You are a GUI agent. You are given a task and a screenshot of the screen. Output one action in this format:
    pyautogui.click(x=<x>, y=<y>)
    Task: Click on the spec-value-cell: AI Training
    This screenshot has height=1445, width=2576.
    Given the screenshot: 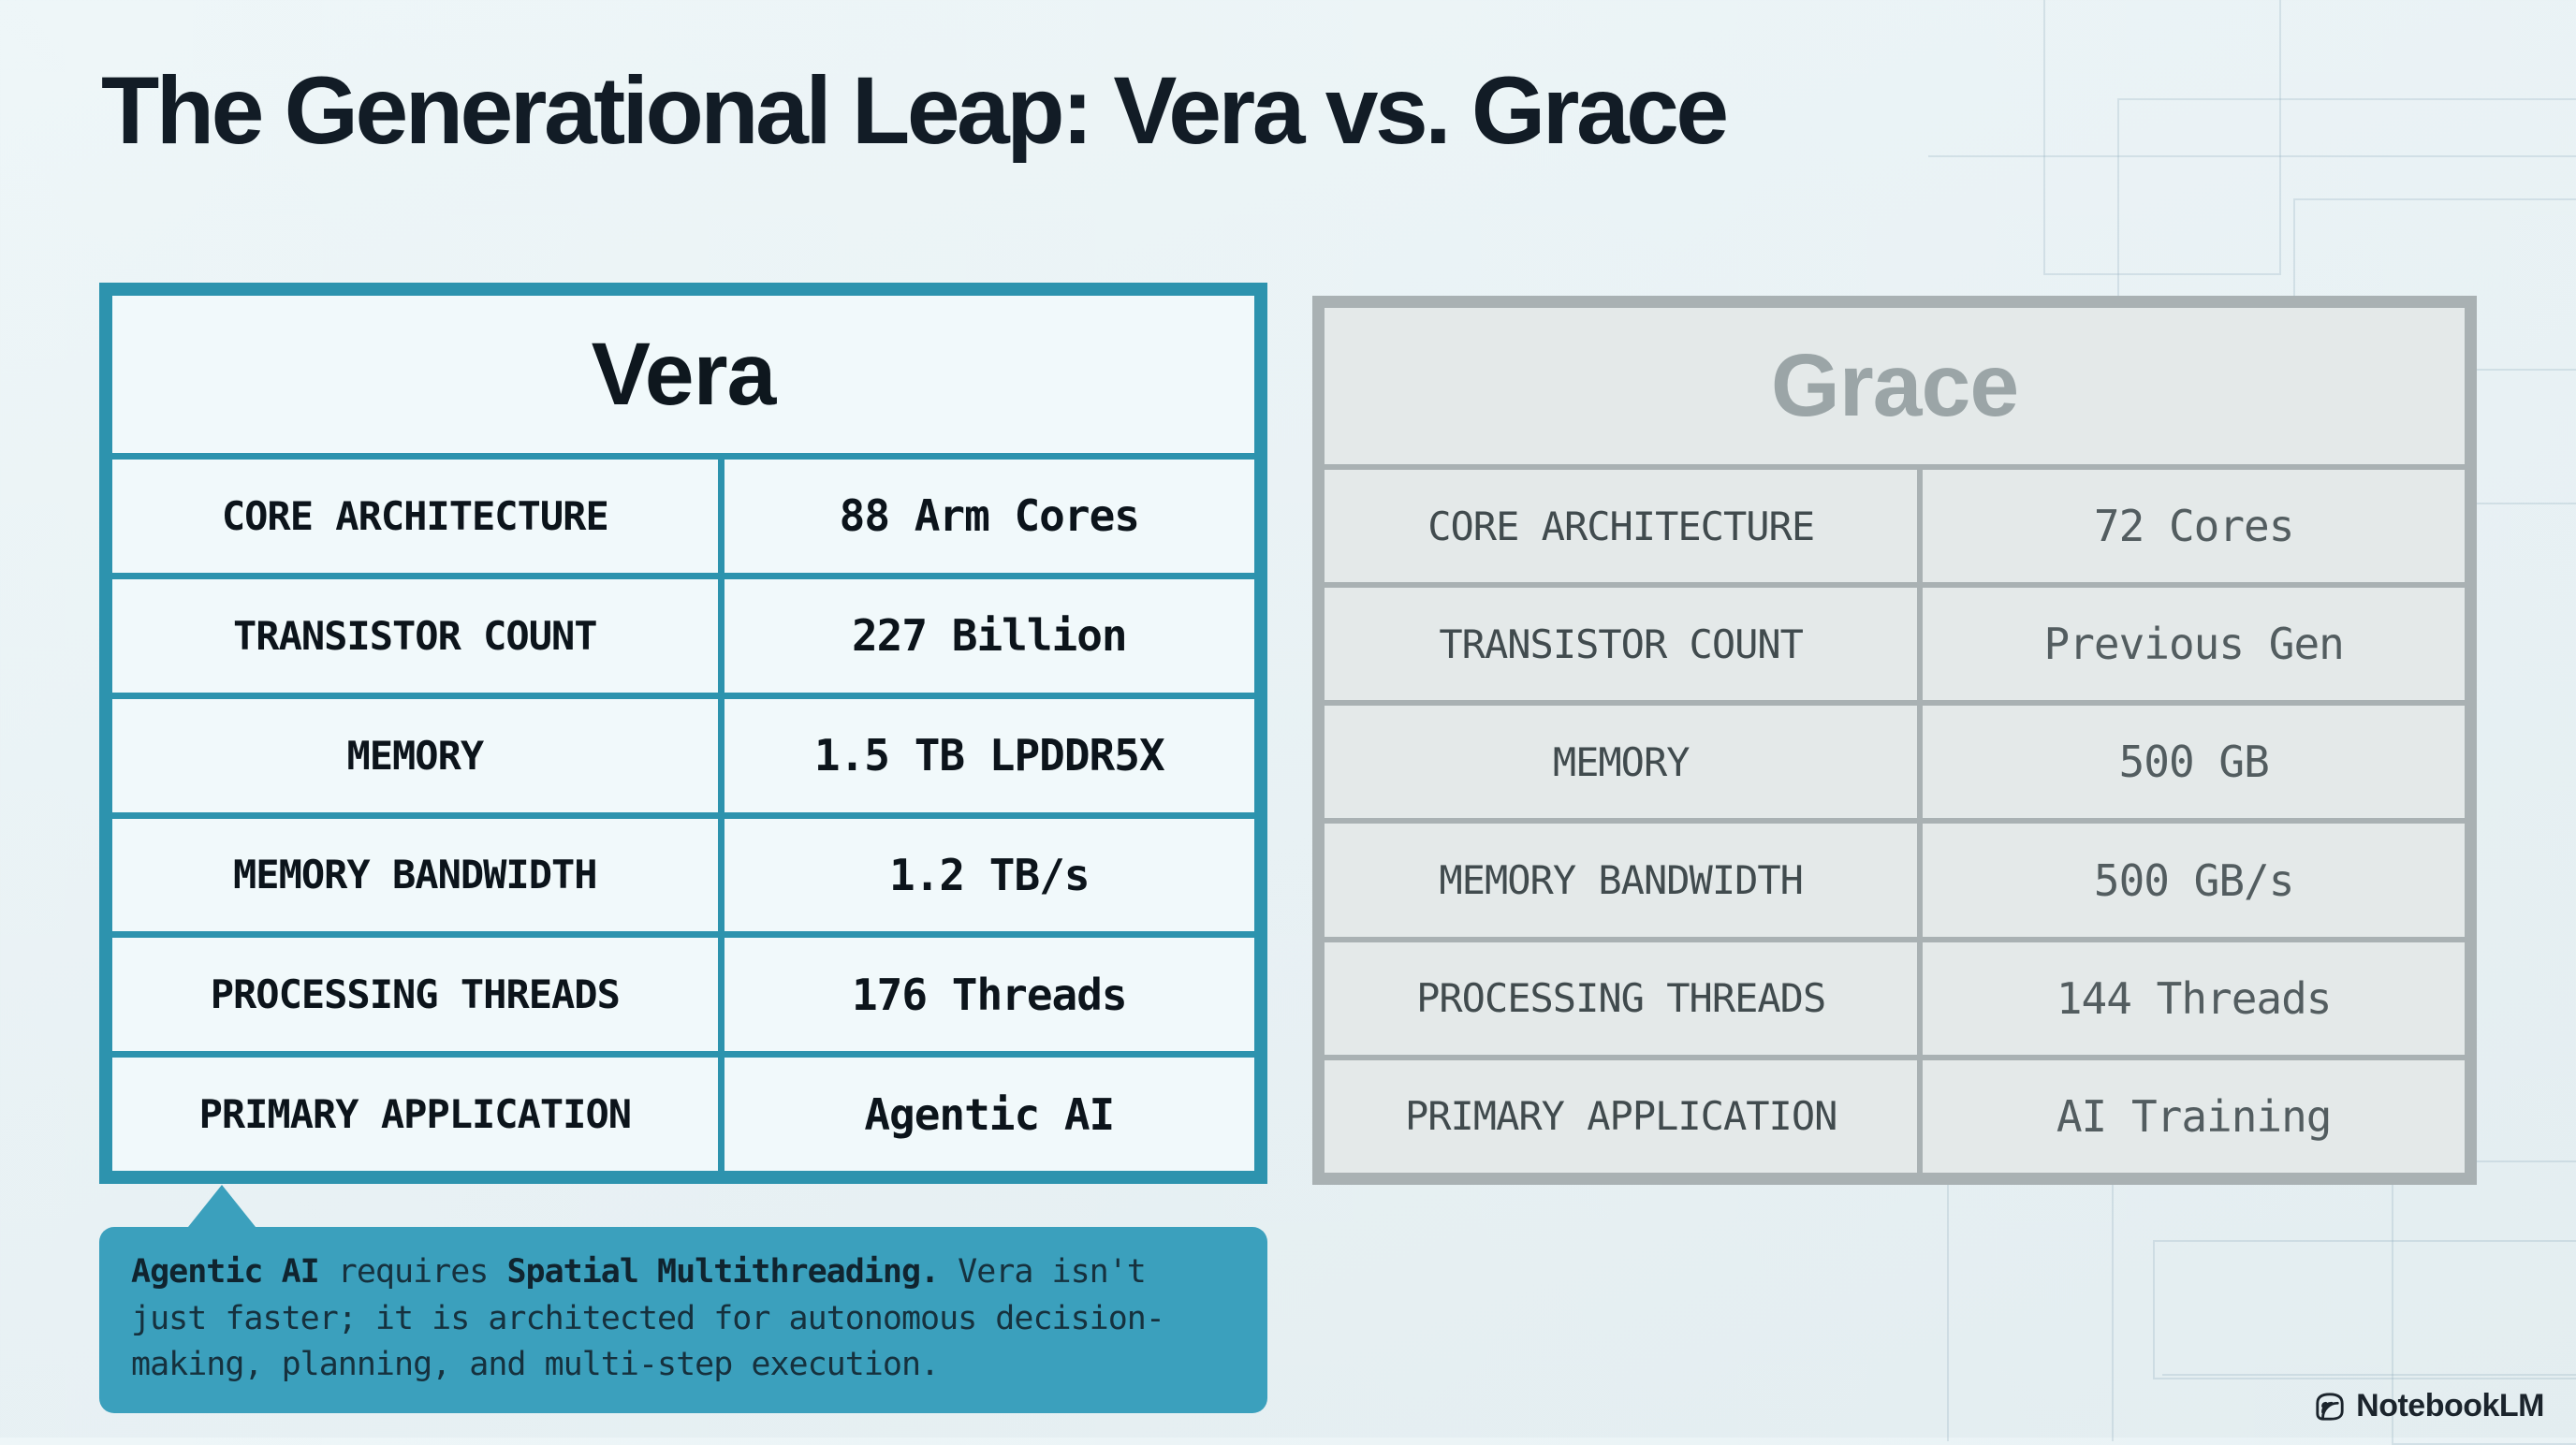 What is the action you would take?
    pyautogui.click(x=2194, y=1116)
    